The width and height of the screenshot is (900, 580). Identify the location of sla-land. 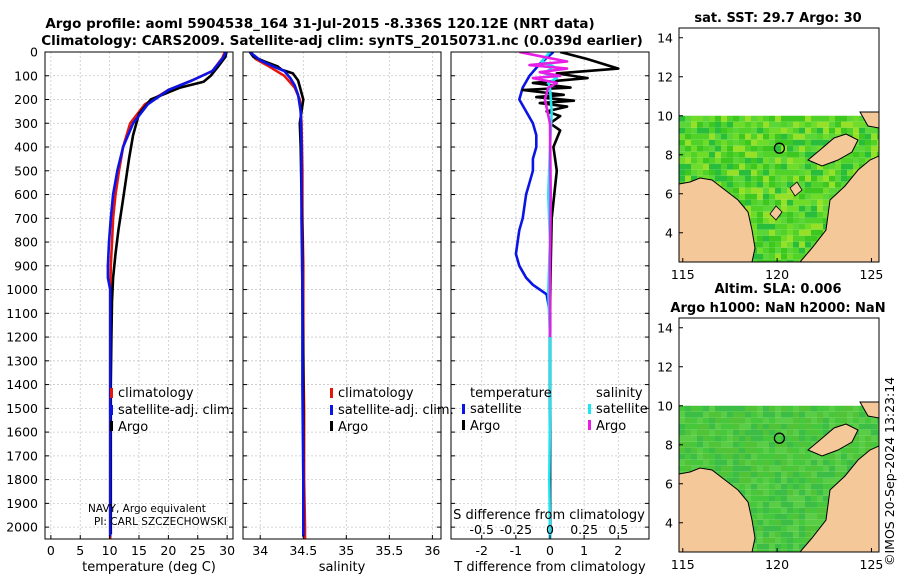
(779, 476).